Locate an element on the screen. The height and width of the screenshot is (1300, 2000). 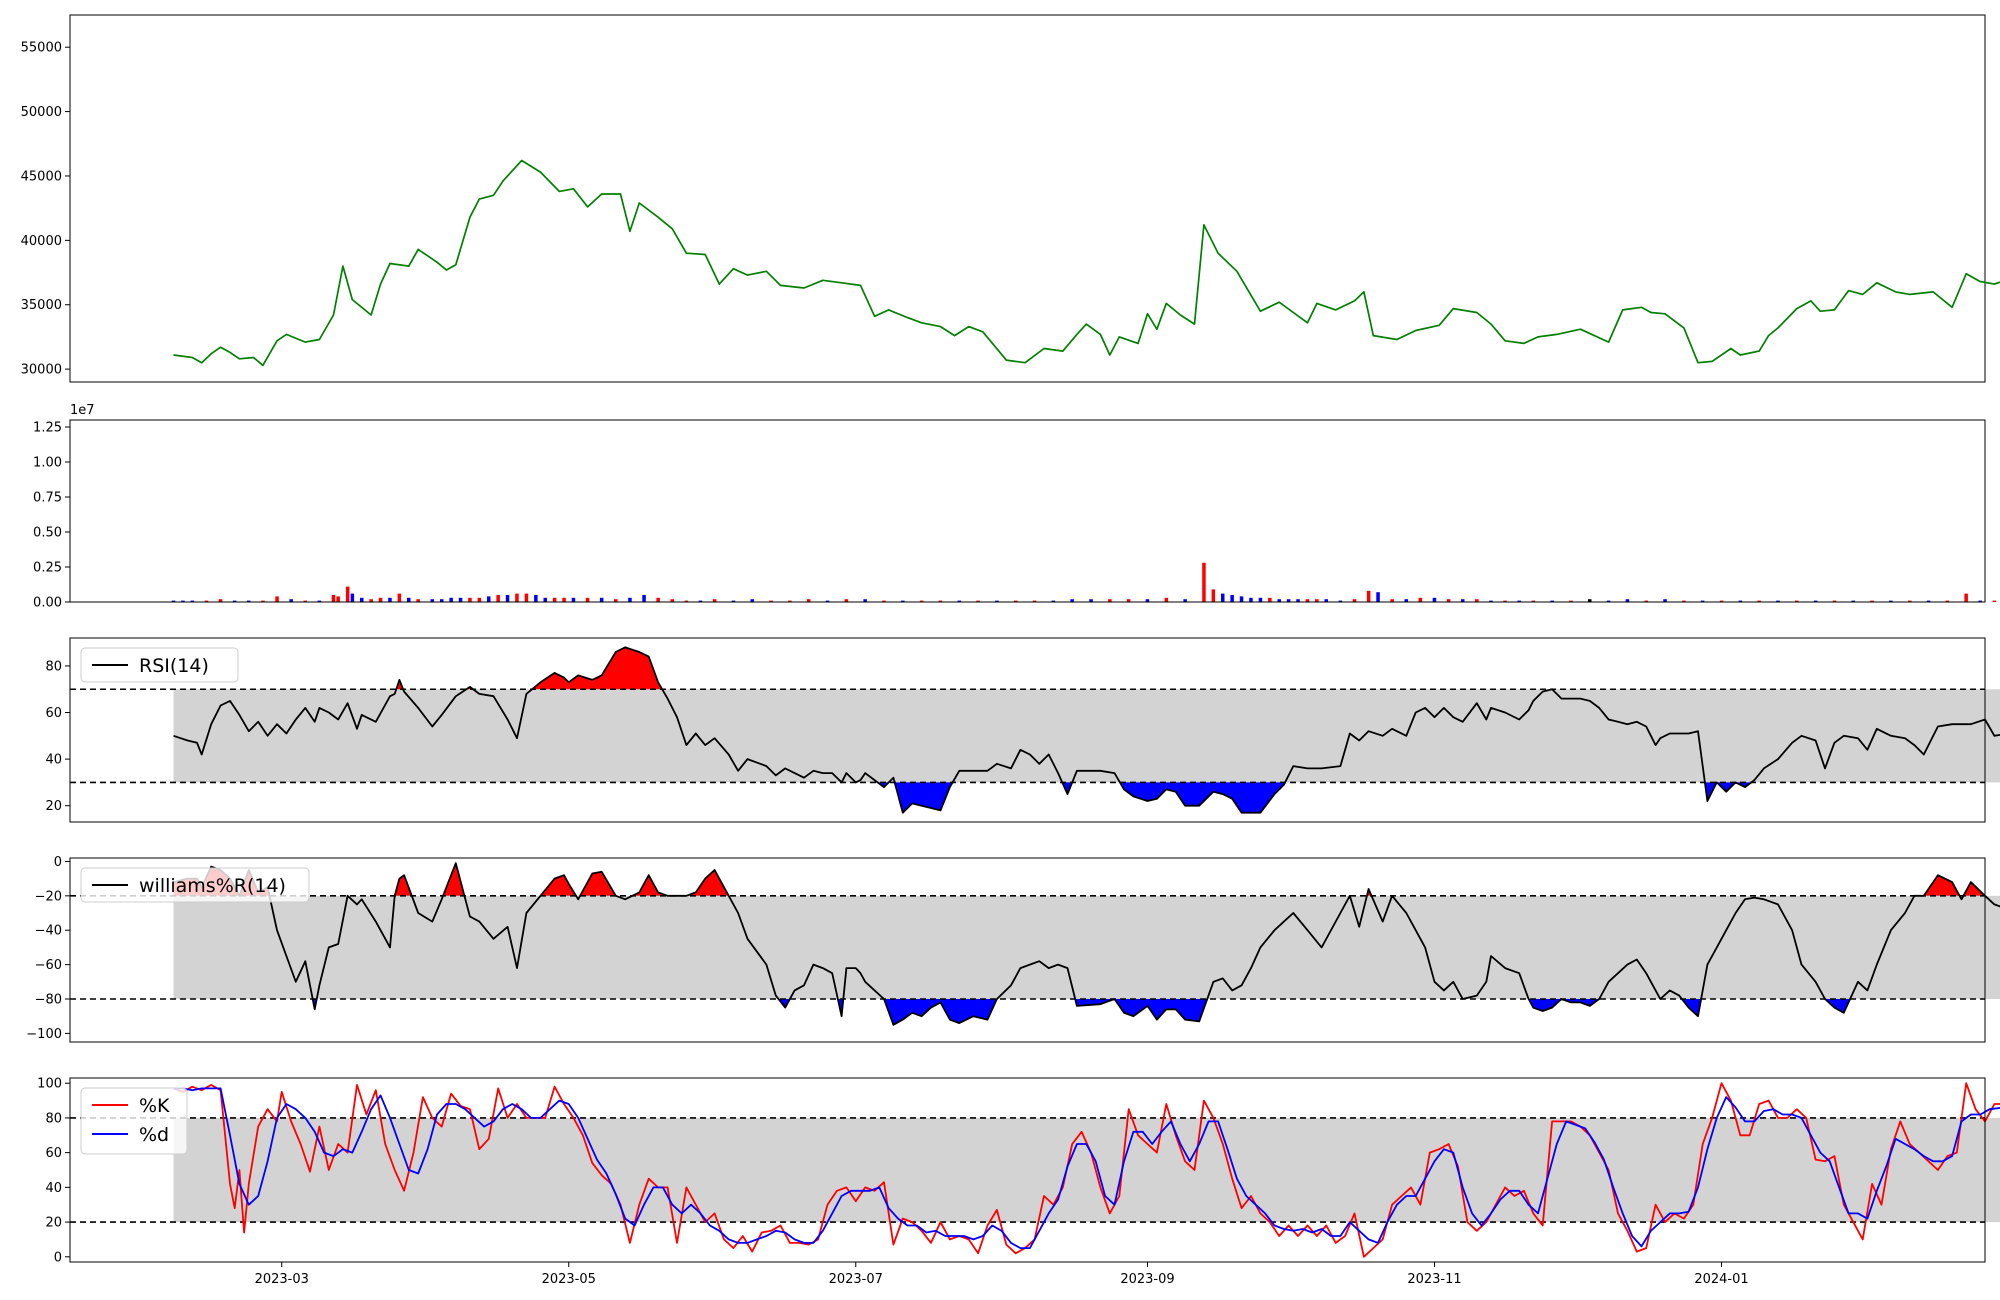
y-tick-label: 1.00 is located at coordinates (47, 463).